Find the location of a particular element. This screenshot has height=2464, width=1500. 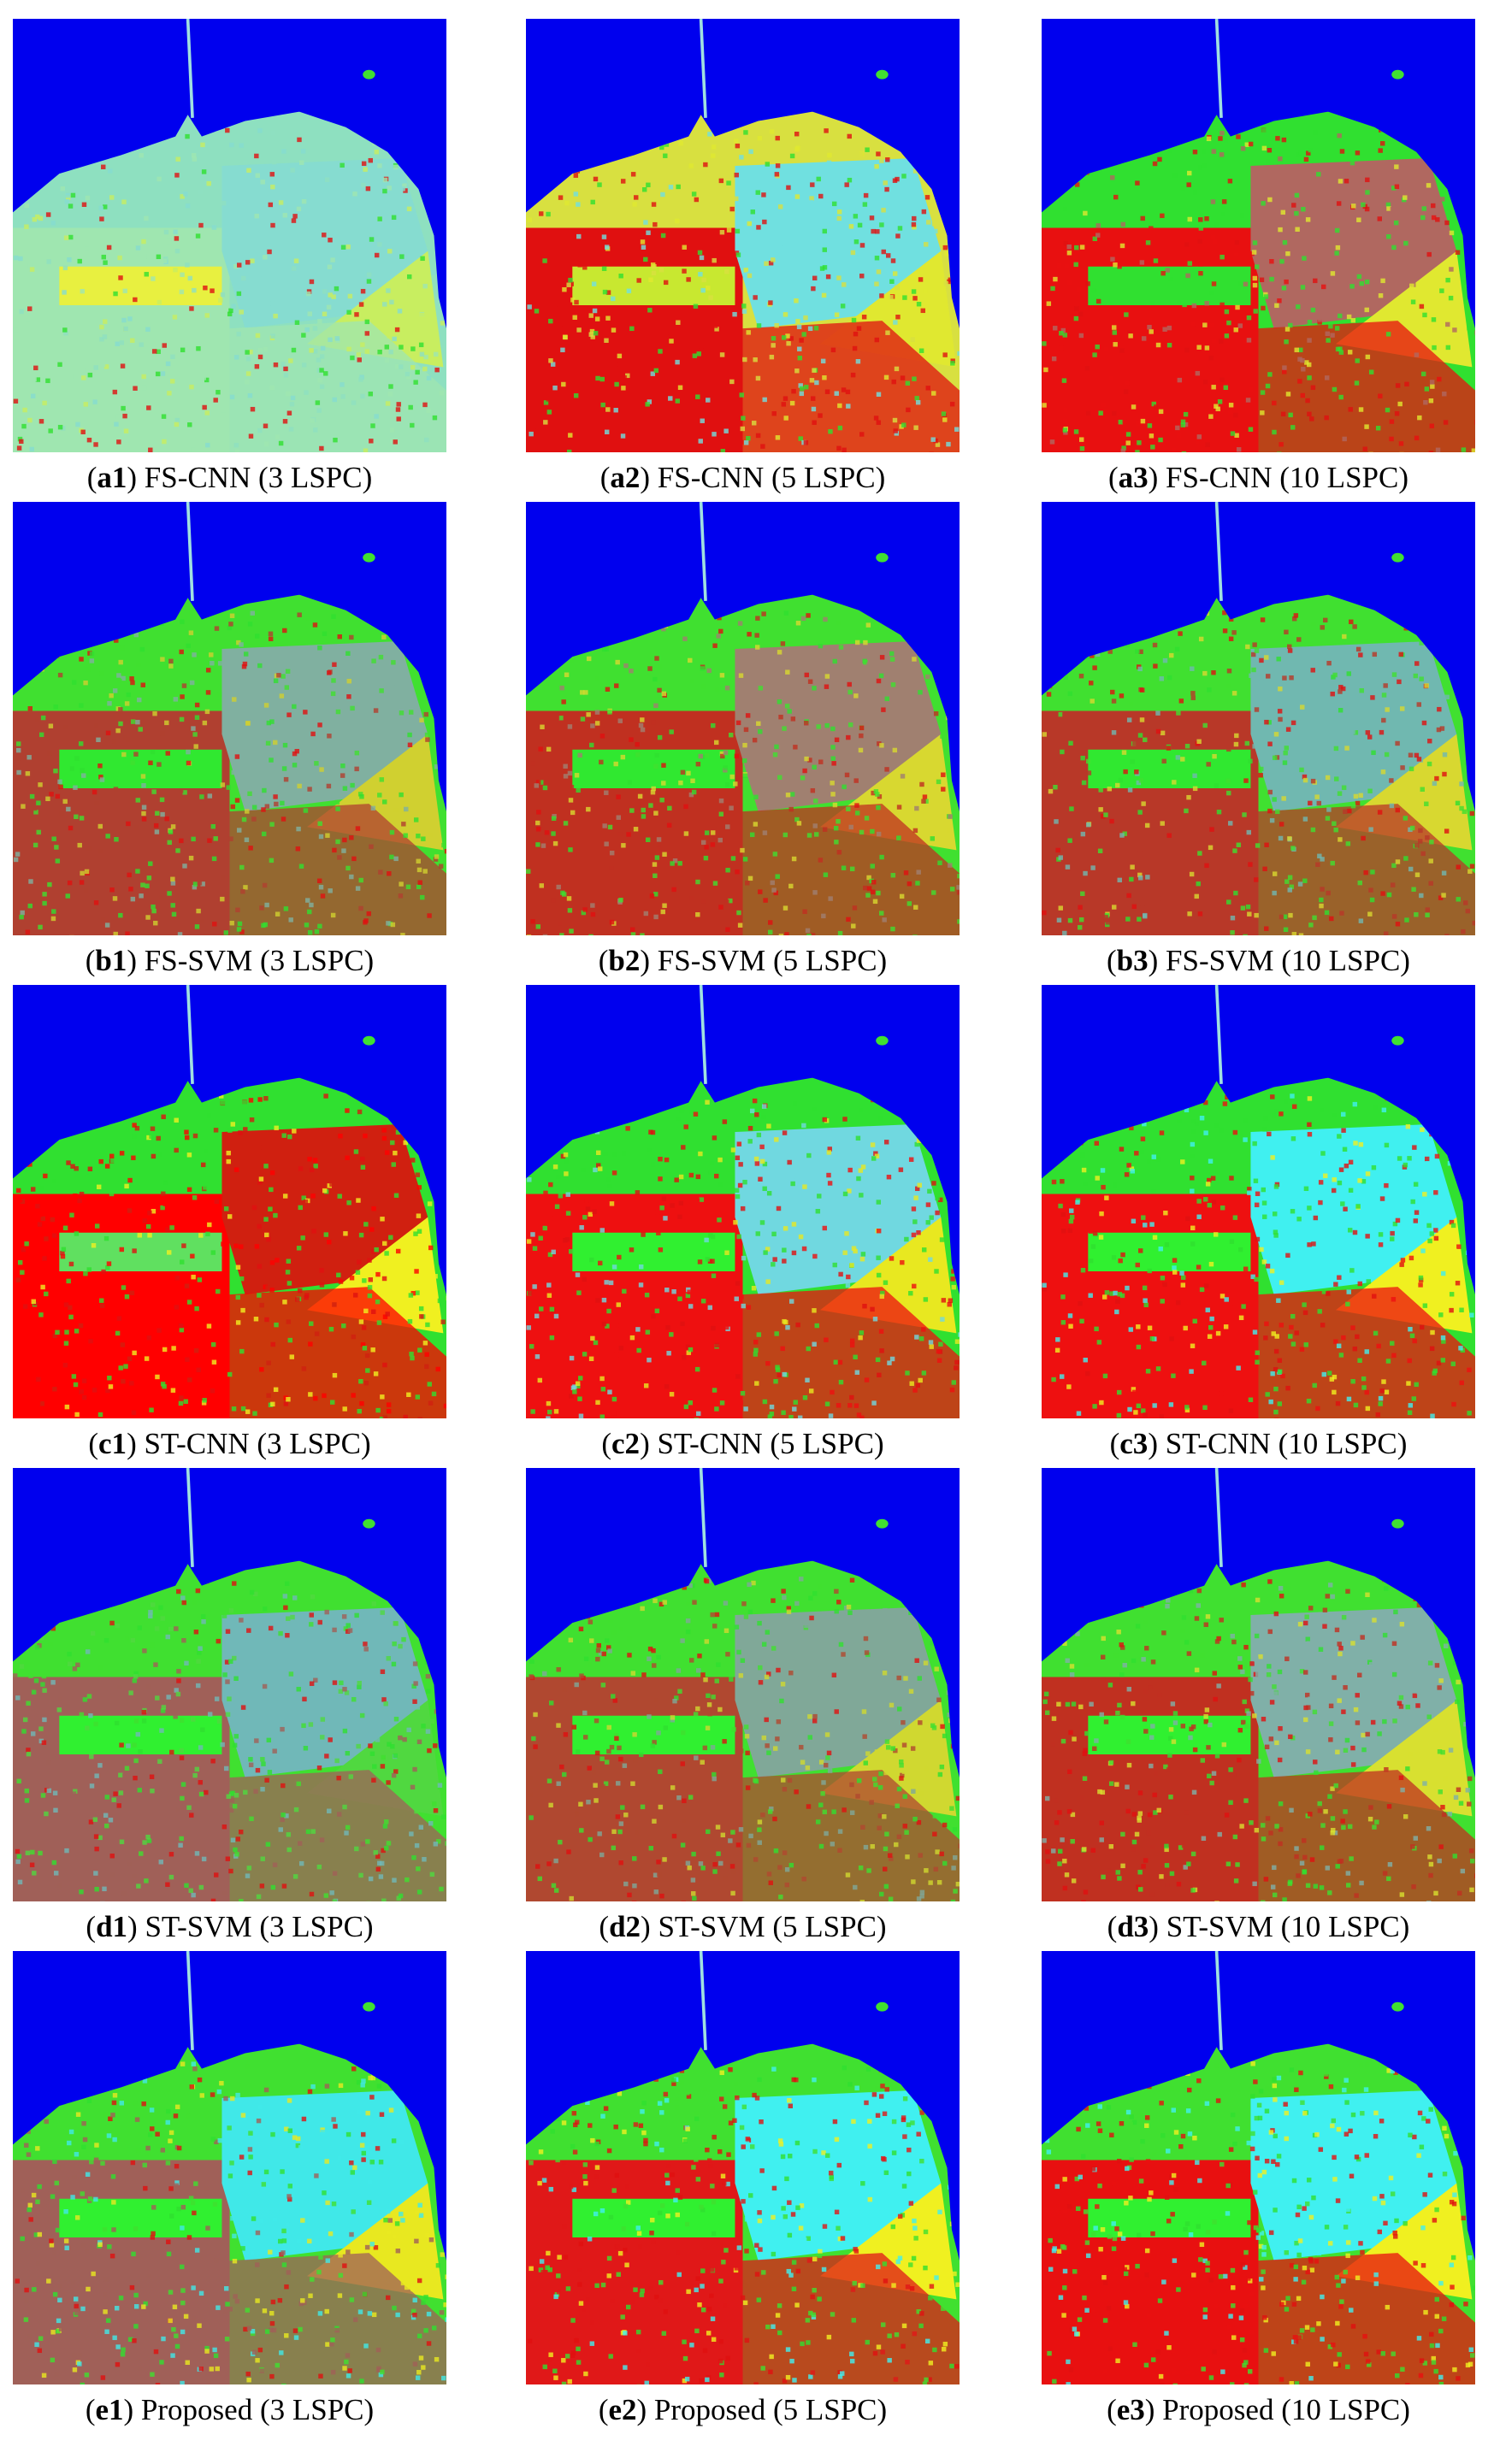

panel: (e3) Proposed (10 LSPC) is located at coordinates (1258, 2190).